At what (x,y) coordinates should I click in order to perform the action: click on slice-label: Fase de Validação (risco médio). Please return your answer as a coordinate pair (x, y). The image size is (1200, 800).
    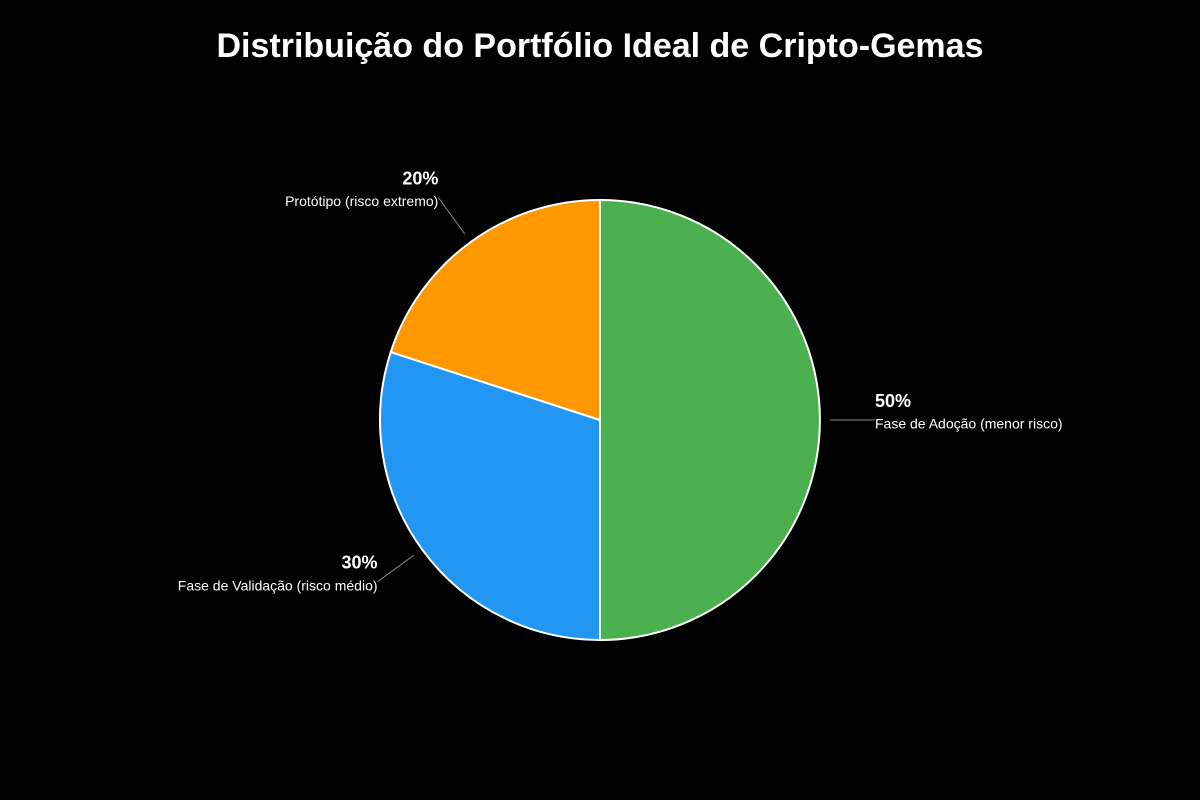
    Looking at the image, I should click on (278, 585).